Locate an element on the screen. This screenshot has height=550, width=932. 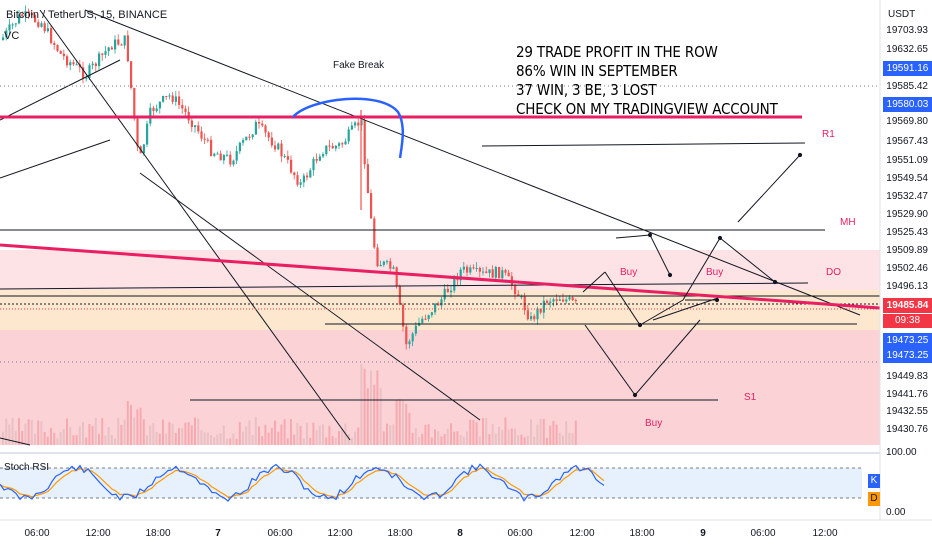
note-line-1: 29 TRADE PROFIT IN THE ROW is located at coordinates (617, 52).